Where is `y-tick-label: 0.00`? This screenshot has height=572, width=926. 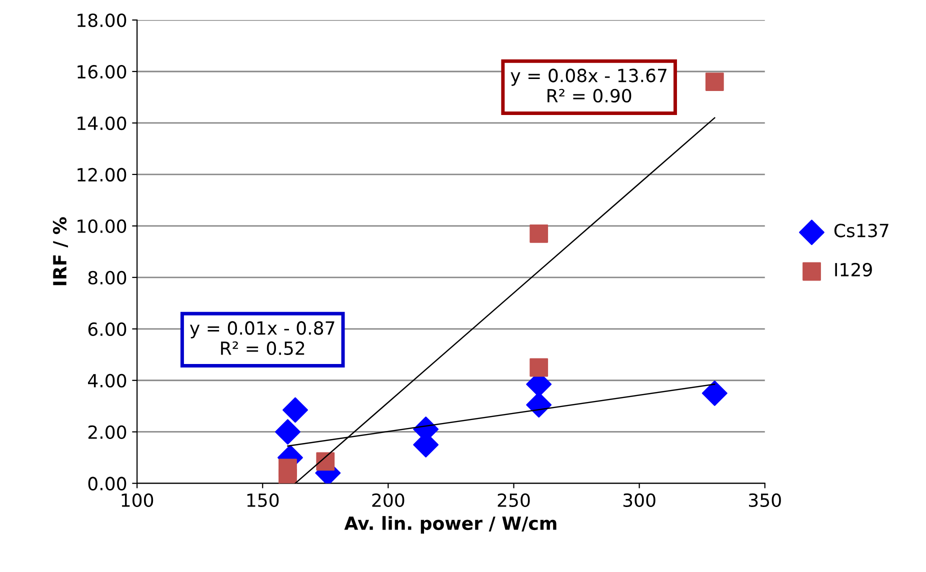
y-tick-label: 0.00 is located at coordinates (107, 483).